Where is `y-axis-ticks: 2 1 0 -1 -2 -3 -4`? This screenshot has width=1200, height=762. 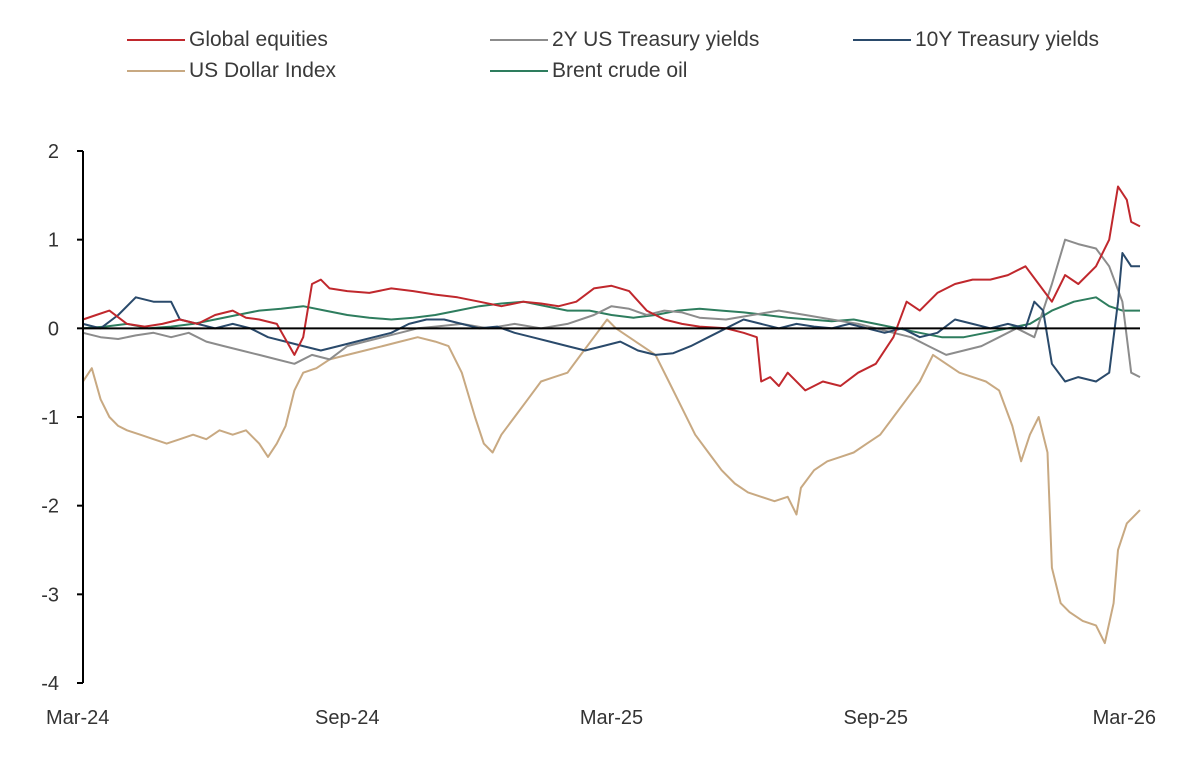
y-axis-ticks: 2 1 0 -1 -2 -3 -4 is located at coordinates (62, 418).